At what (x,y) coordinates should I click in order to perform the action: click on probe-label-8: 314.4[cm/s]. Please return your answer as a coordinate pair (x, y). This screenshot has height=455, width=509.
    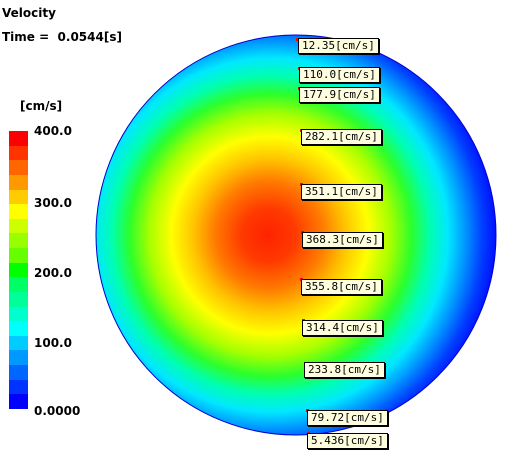
    Looking at the image, I should click on (342, 328).